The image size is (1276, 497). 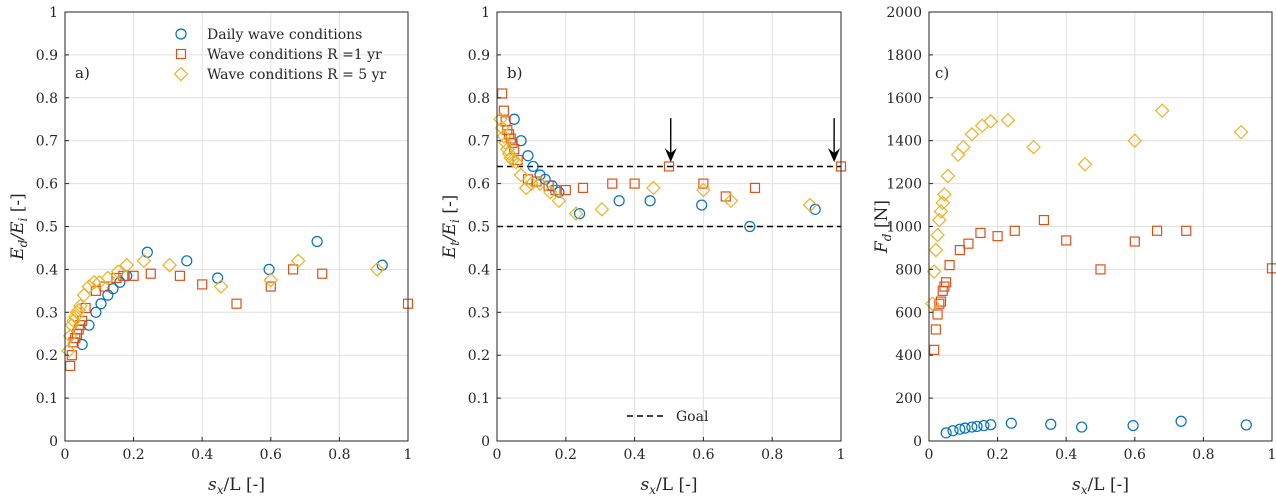 I want to click on y-tick-label: 400, so click(x=908, y=356).